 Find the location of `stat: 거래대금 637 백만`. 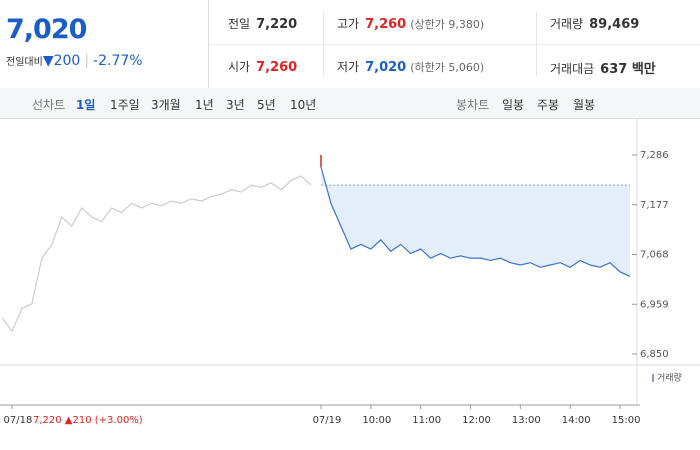

stat: 거래대금 637 백만 is located at coordinates (603, 67).